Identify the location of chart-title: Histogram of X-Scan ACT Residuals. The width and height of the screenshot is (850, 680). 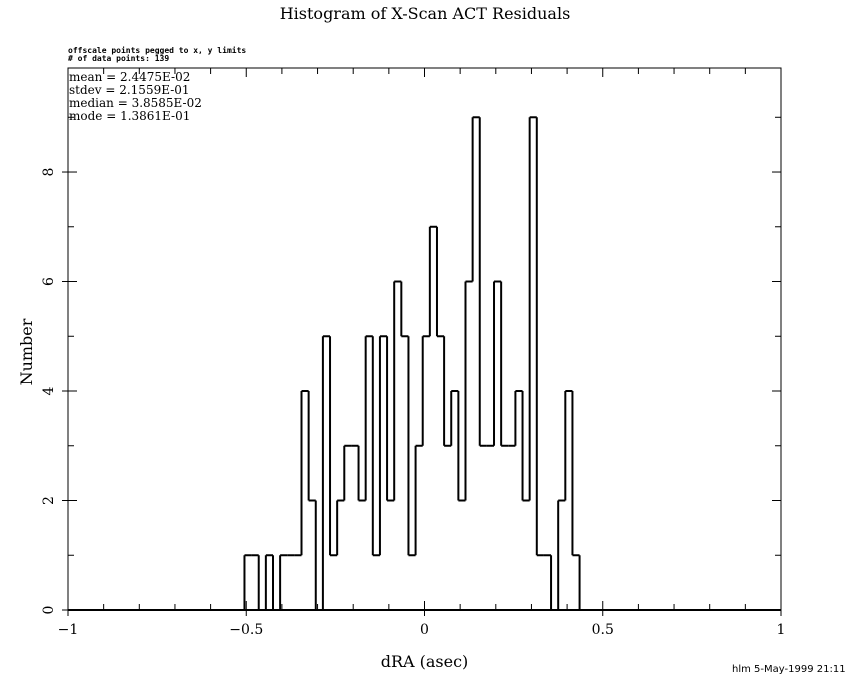
(425, 13).